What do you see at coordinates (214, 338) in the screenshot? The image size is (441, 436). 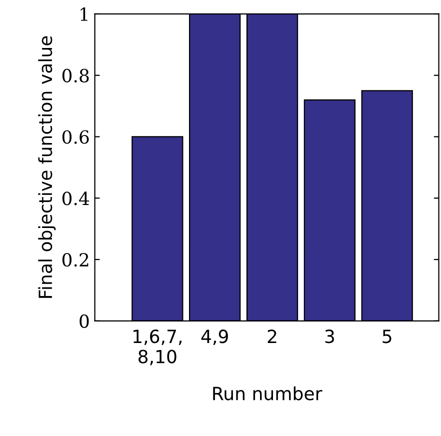 I see `x-tick-label: 4,9` at bounding box center [214, 338].